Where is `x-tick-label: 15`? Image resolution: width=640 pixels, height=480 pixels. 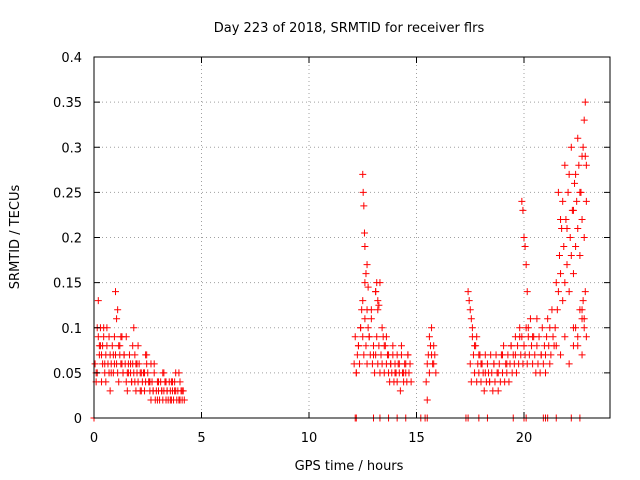
x-tick-label: 15 is located at coordinates (416, 438).